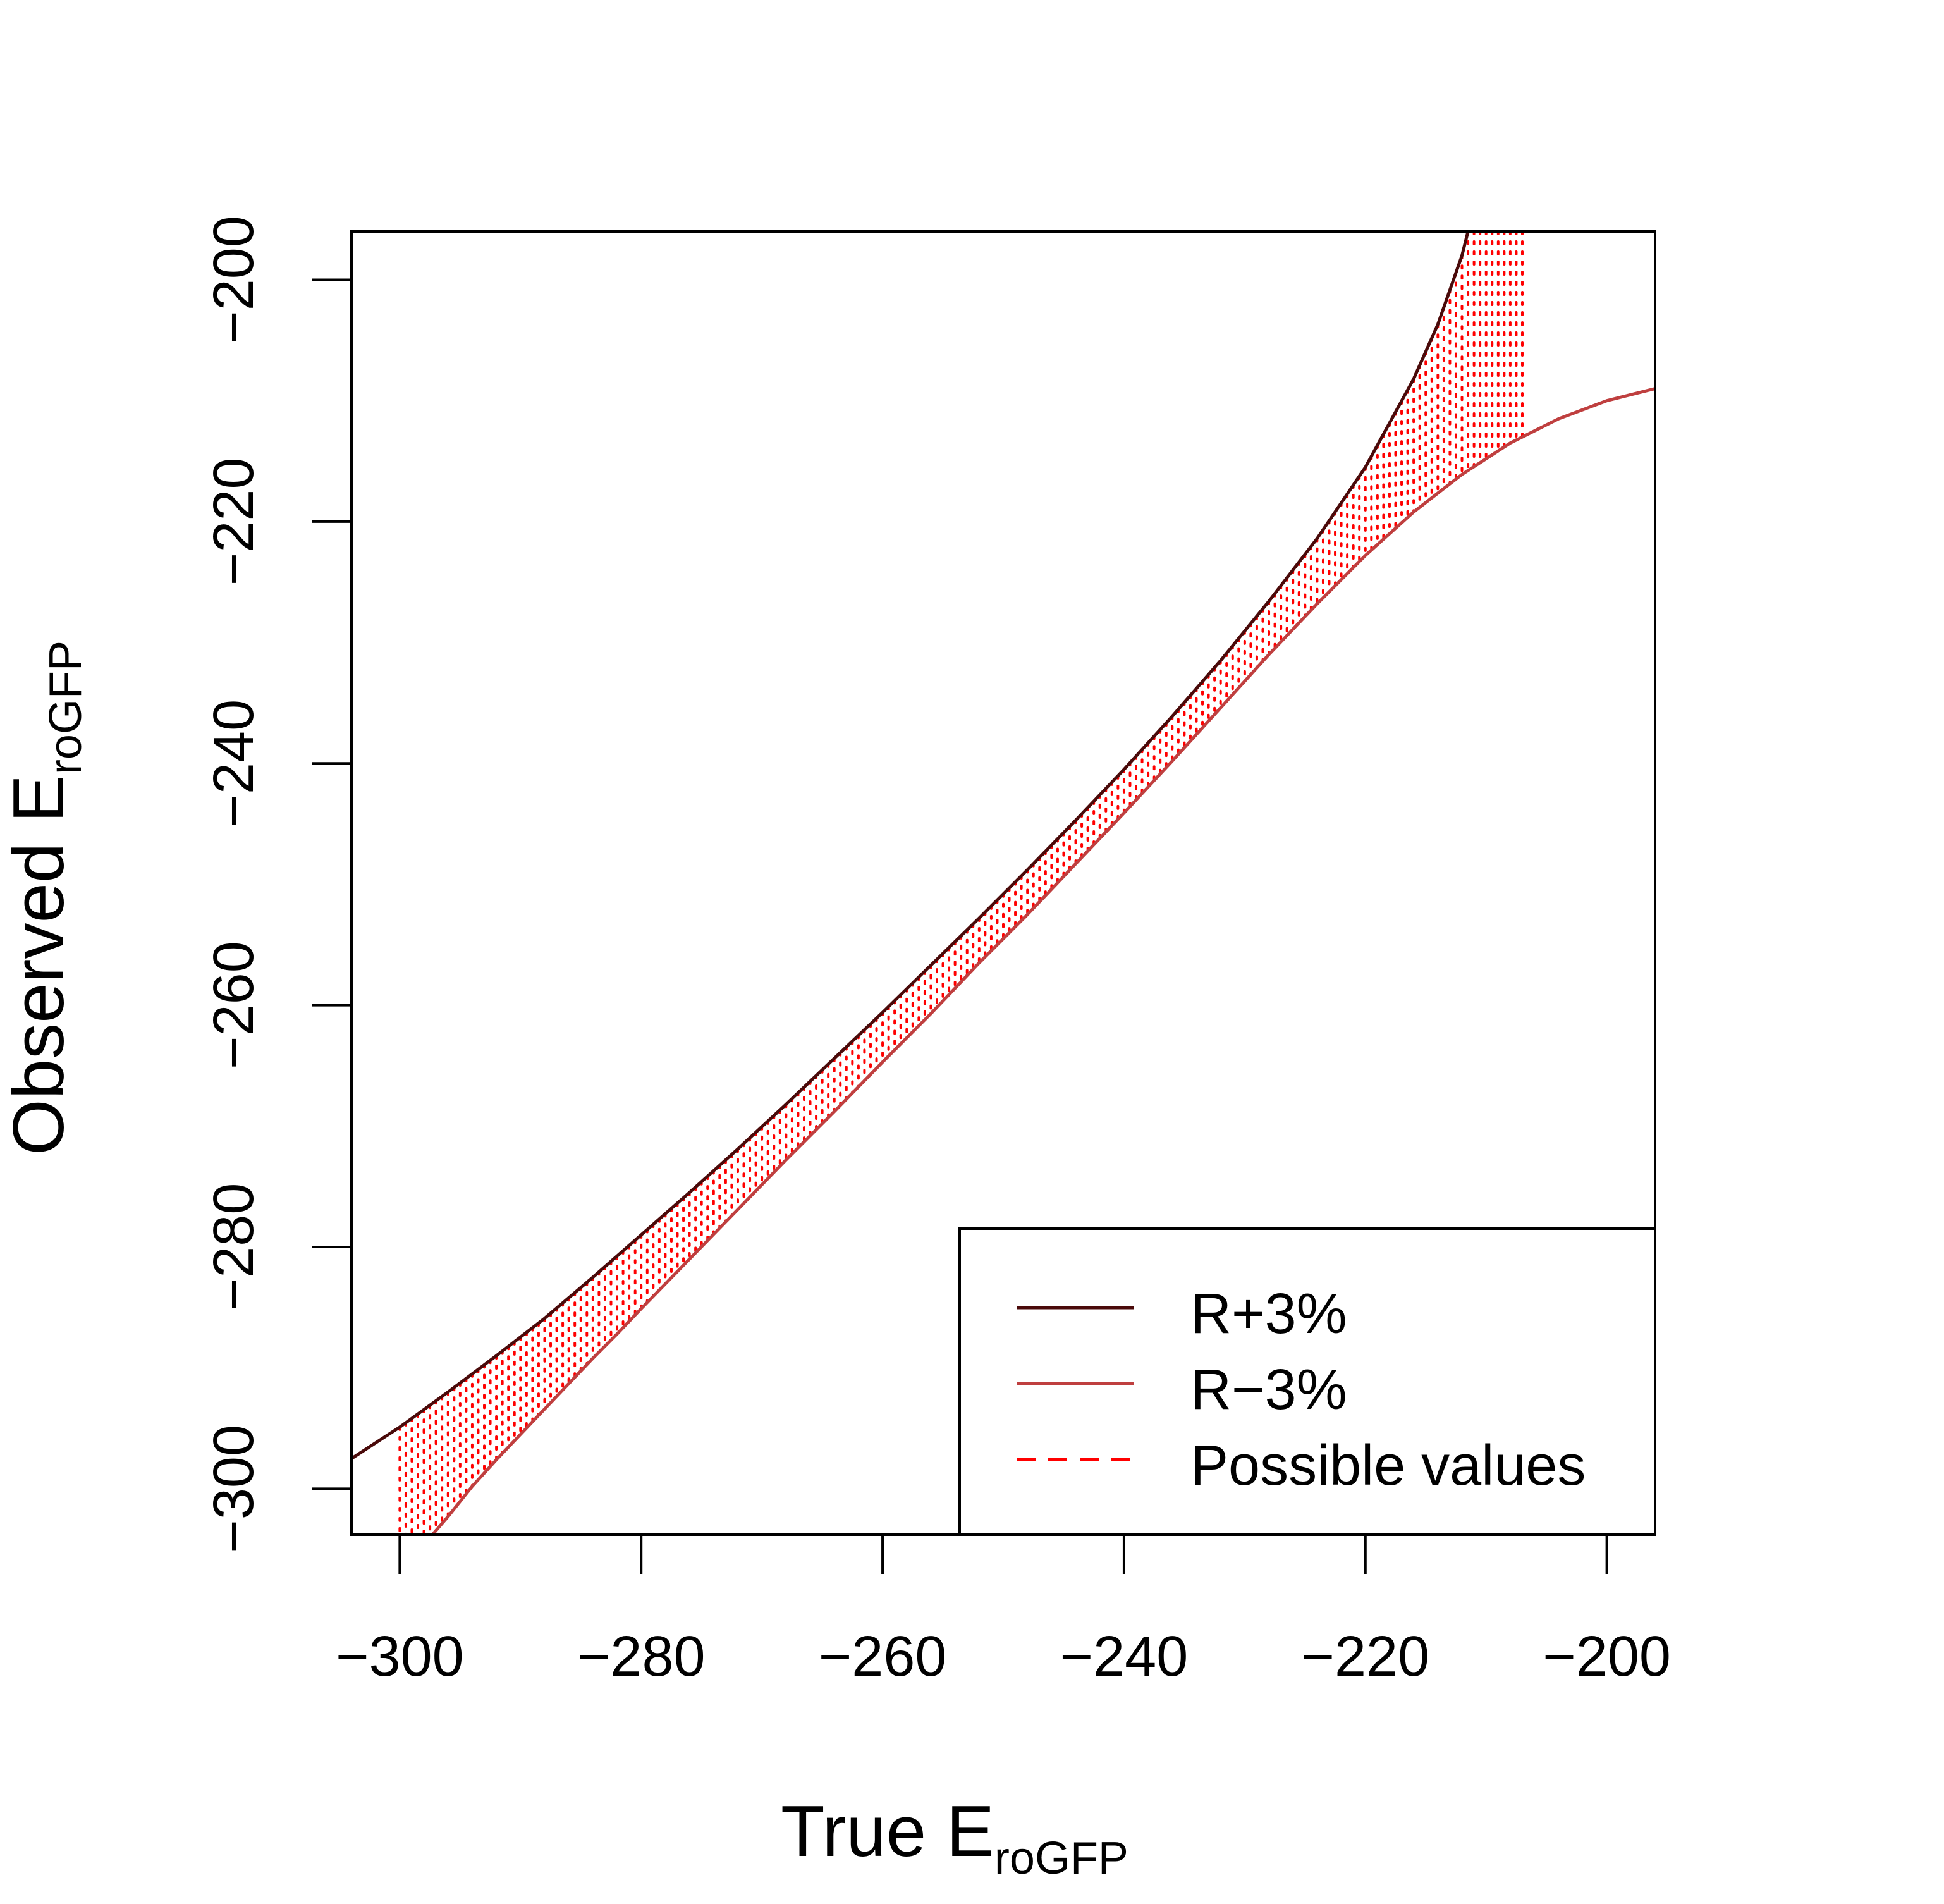  I want to click on y-tick-label: −200, so click(234, 280).